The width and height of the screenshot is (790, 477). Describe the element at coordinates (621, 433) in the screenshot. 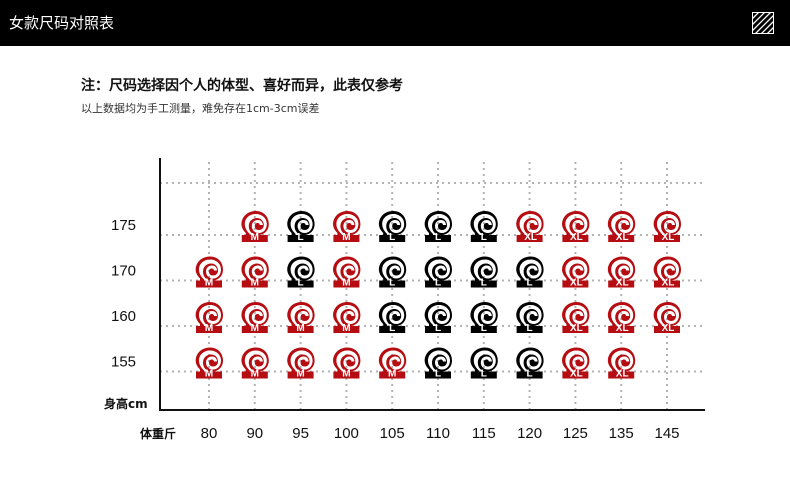

I see `x-tick-label: 135` at that location.